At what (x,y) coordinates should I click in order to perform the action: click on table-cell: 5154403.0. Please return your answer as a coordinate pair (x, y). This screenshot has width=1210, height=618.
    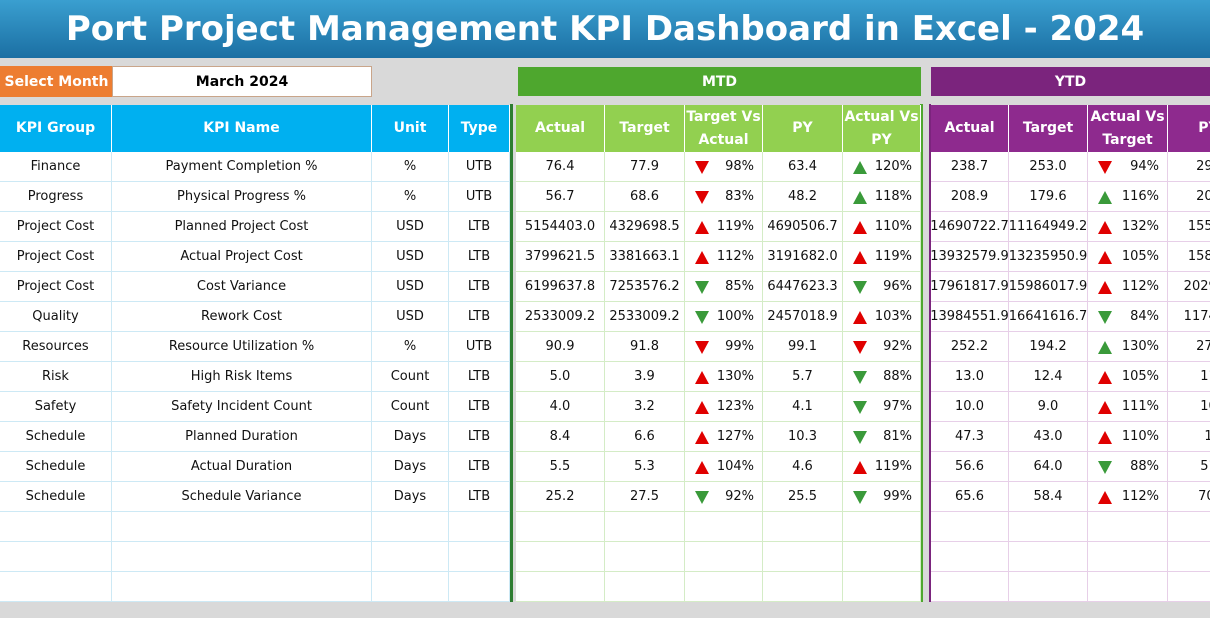
    Looking at the image, I should click on (560, 227).